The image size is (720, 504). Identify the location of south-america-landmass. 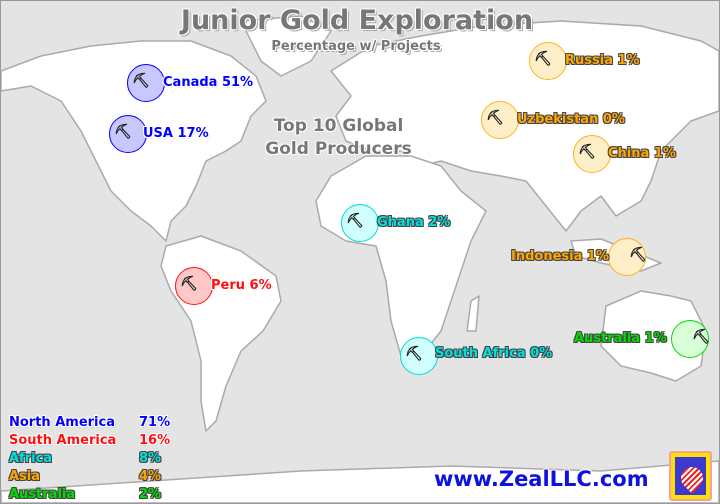
(221, 333).